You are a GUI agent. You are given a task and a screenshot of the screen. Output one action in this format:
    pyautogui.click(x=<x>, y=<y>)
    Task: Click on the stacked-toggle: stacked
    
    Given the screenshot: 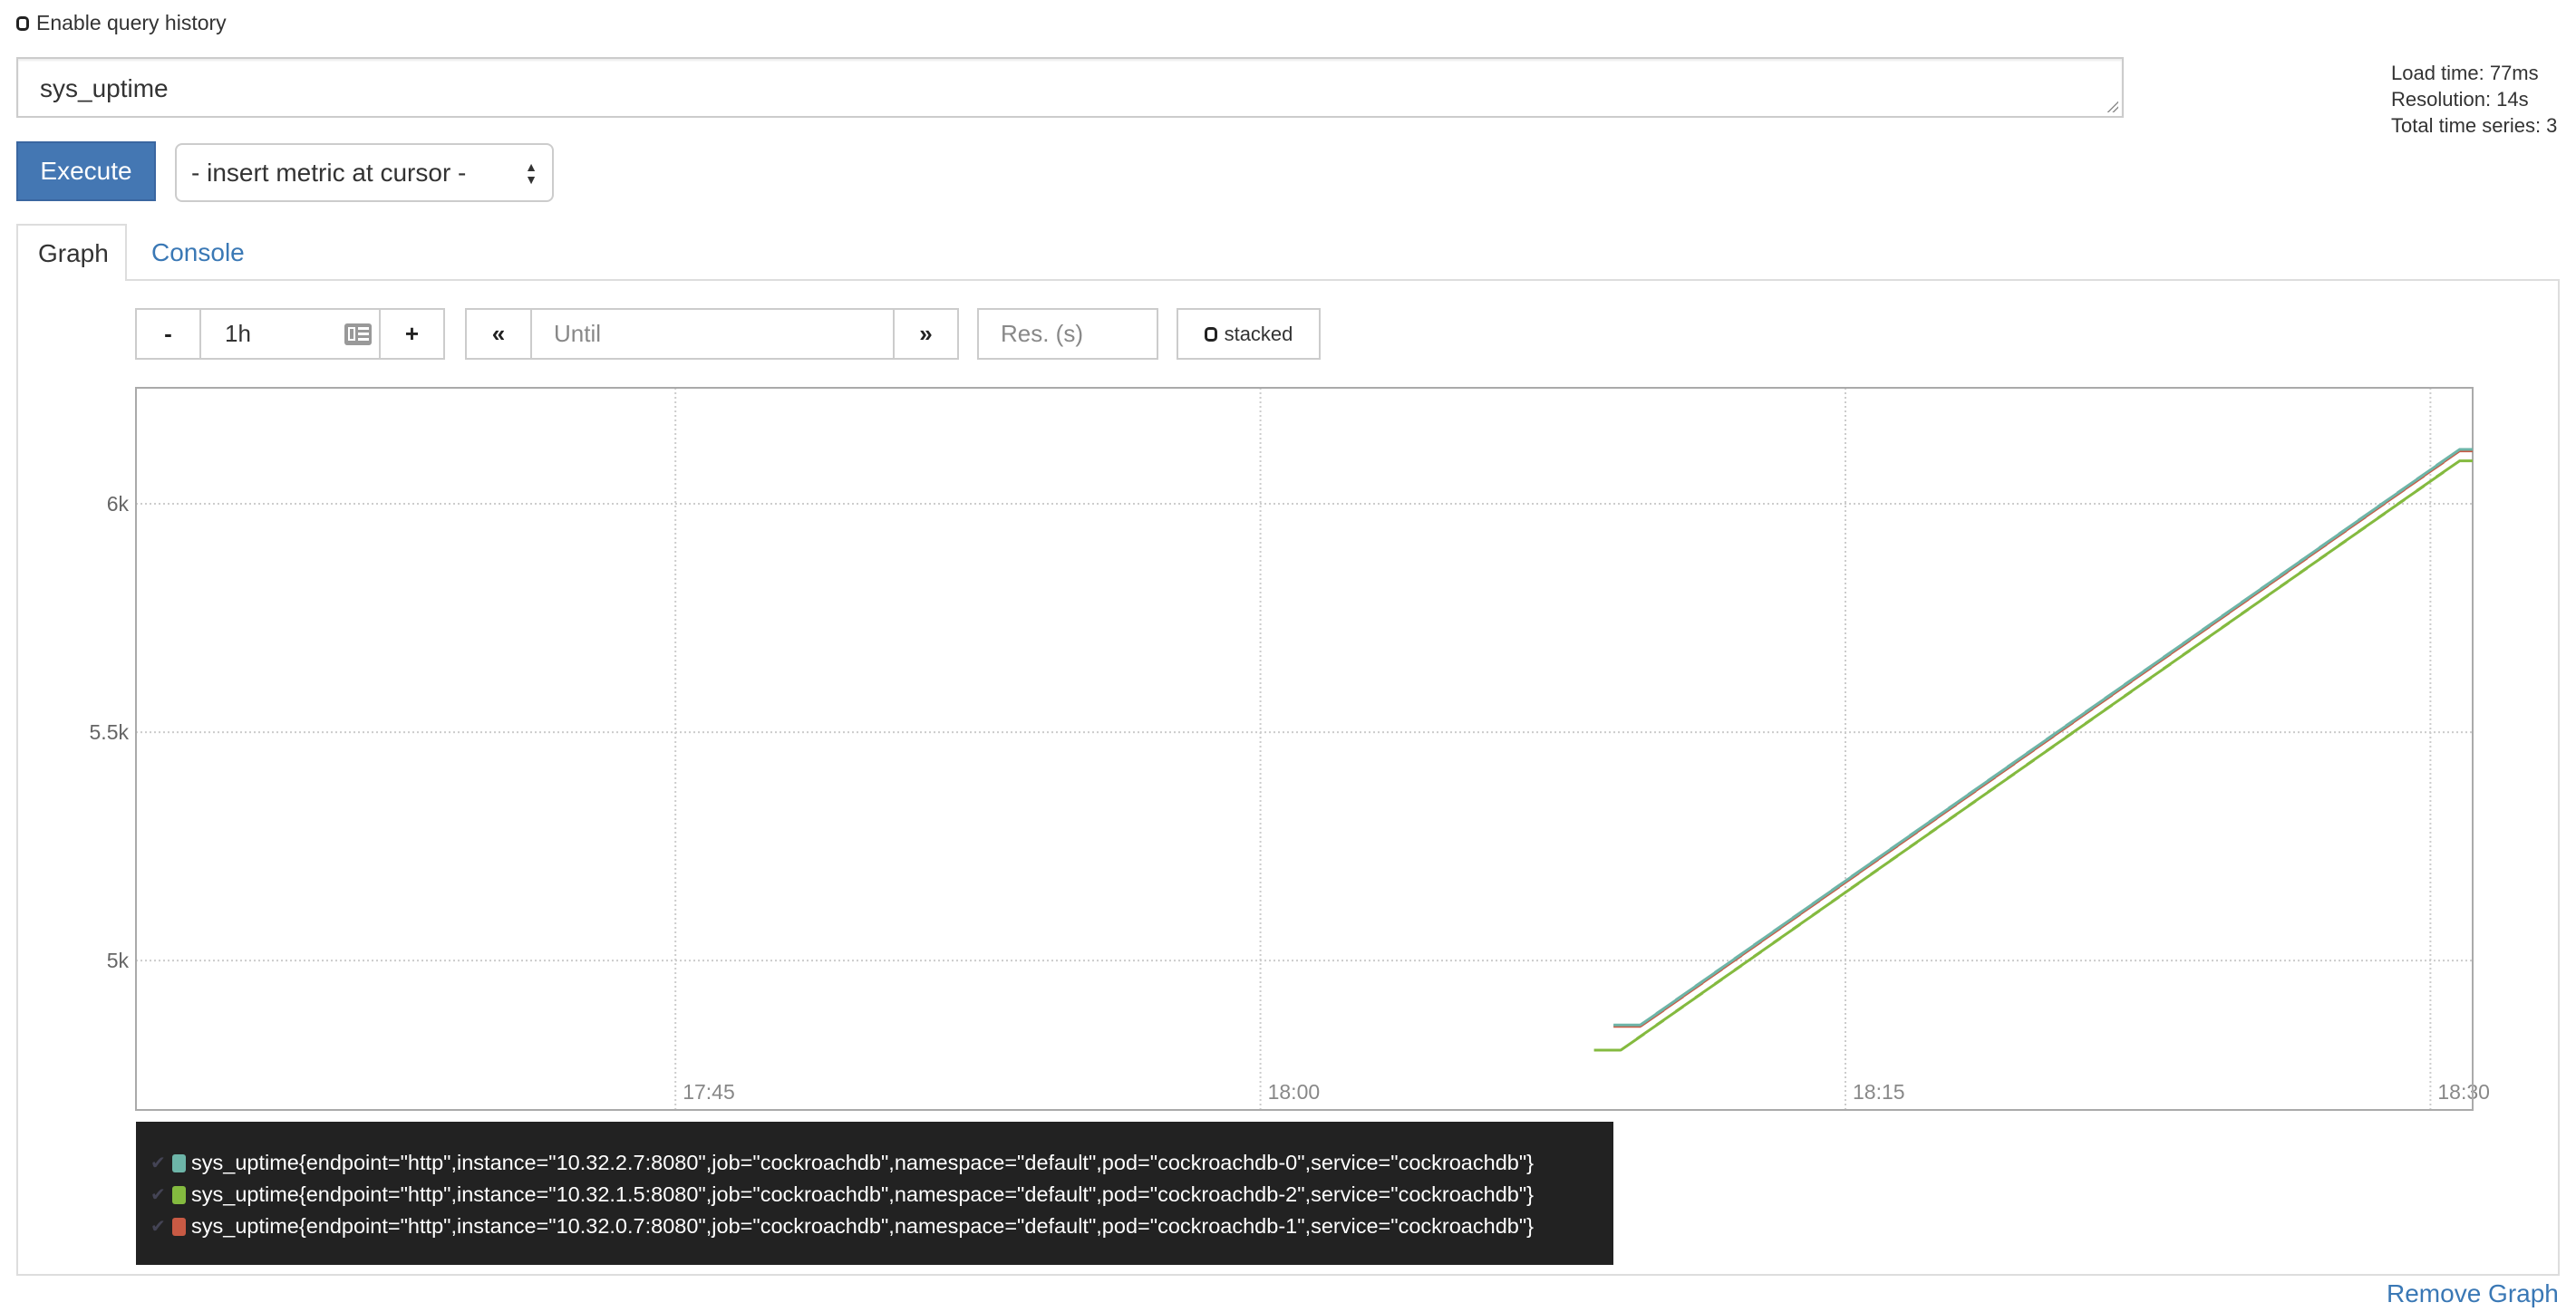 What is the action you would take?
    pyautogui.click(x=1249, y=334)
    